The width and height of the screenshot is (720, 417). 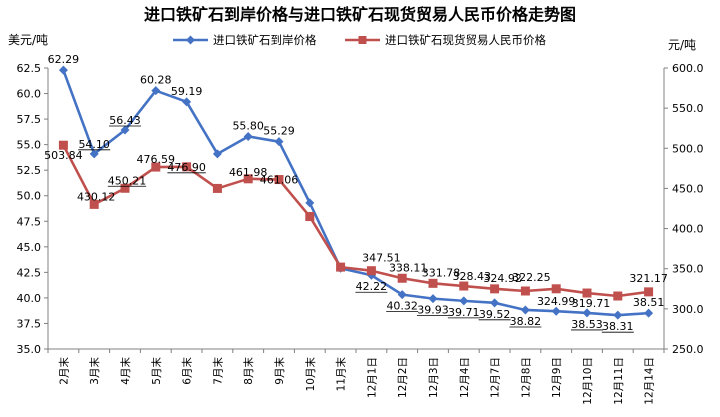 What do you see at coordinates (29, 68) in the screenshot?
I see `left-tick-label: 62.5` at bounding box center [29, 68].